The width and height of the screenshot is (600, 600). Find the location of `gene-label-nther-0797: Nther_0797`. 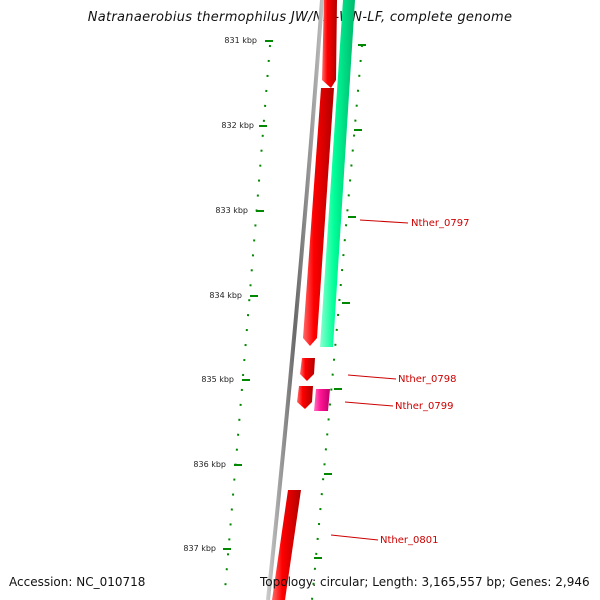

gene-label-nther-0797: Nther_0797 is located at coordinates (440, 223).